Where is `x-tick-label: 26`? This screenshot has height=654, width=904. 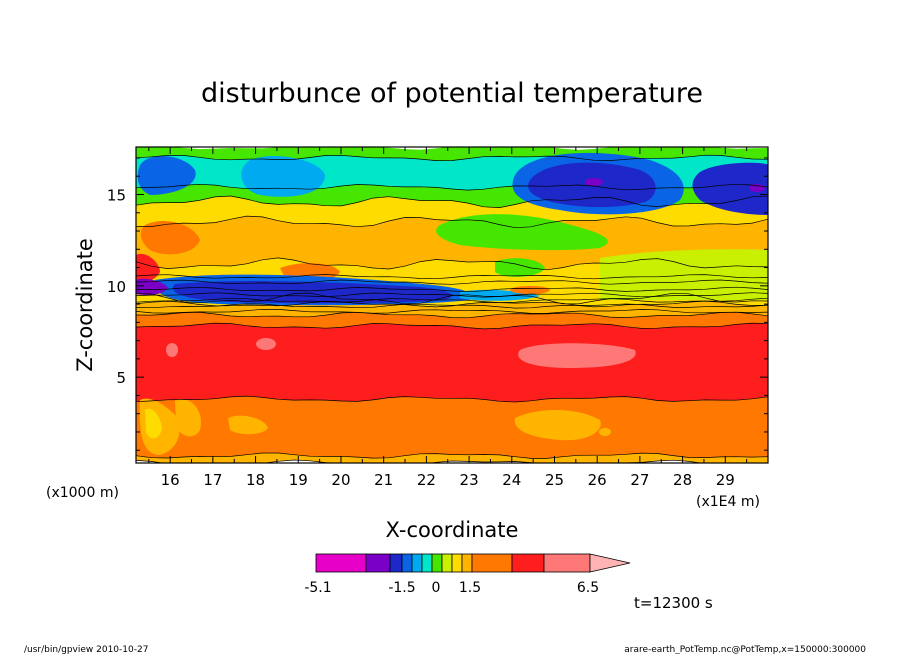
x-tick-label: 26 is located at coordinates (597, 480).